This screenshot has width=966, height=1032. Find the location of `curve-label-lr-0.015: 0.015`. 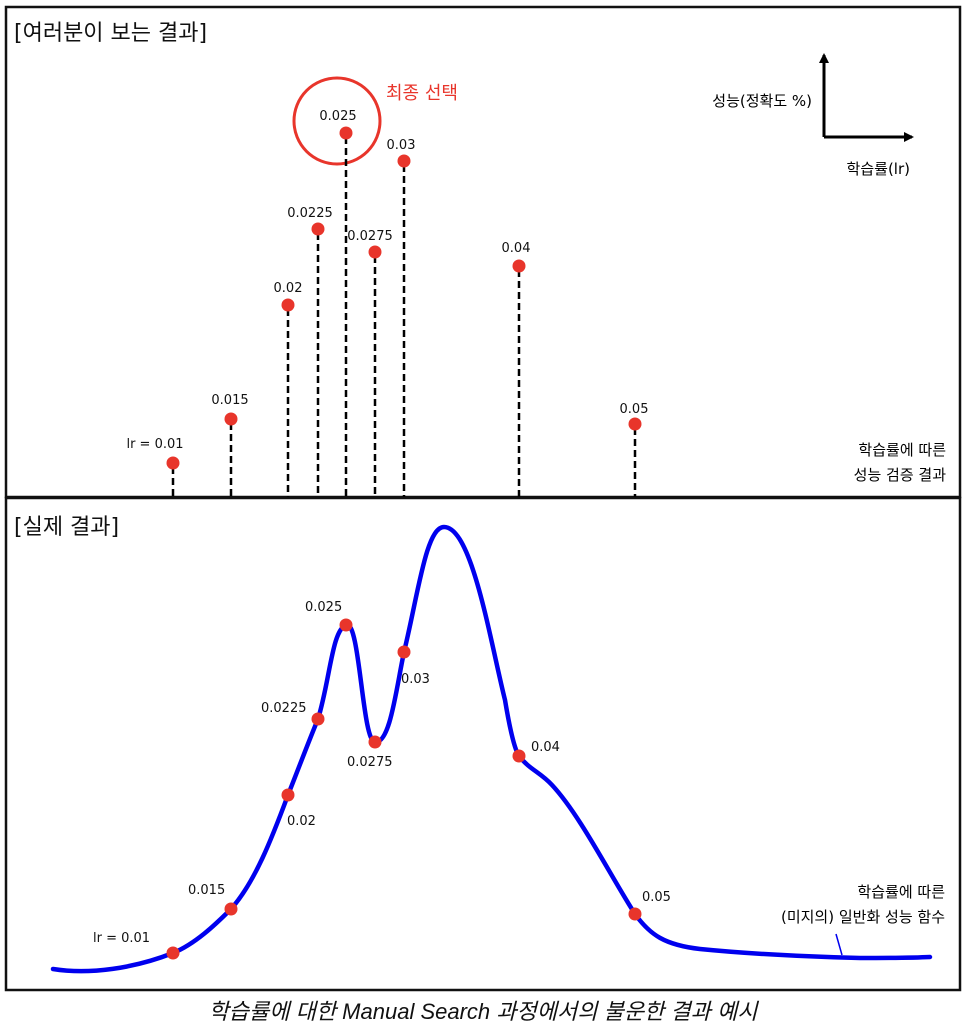

curve-label-lr-0.015: 0.015 is located at coordinates (206, 890).